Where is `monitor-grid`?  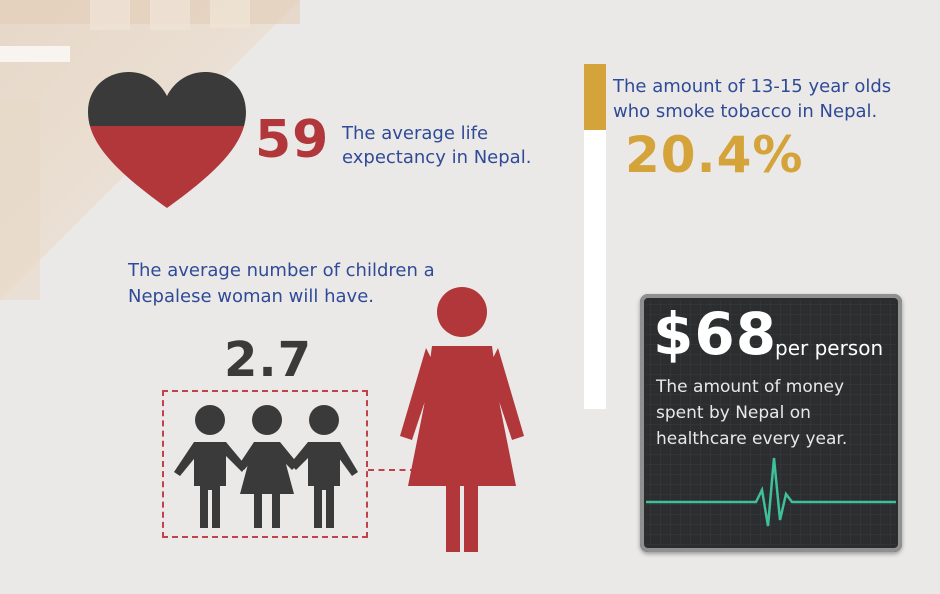
monitor-grid is located at coordinates (771, 423).